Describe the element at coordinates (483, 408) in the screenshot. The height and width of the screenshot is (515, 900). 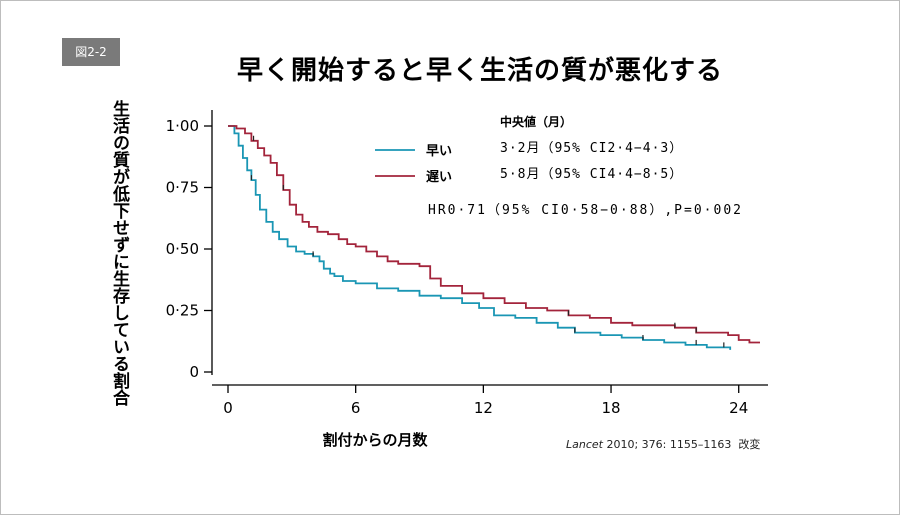
I see `x-tick-label: 12` at that location.